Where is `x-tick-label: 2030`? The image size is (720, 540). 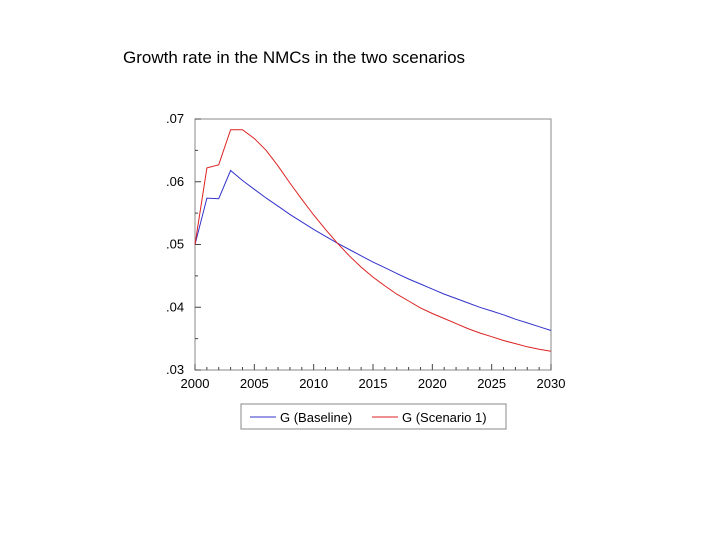
x-tick-label: 2030 is located at coordinates (551, 383).